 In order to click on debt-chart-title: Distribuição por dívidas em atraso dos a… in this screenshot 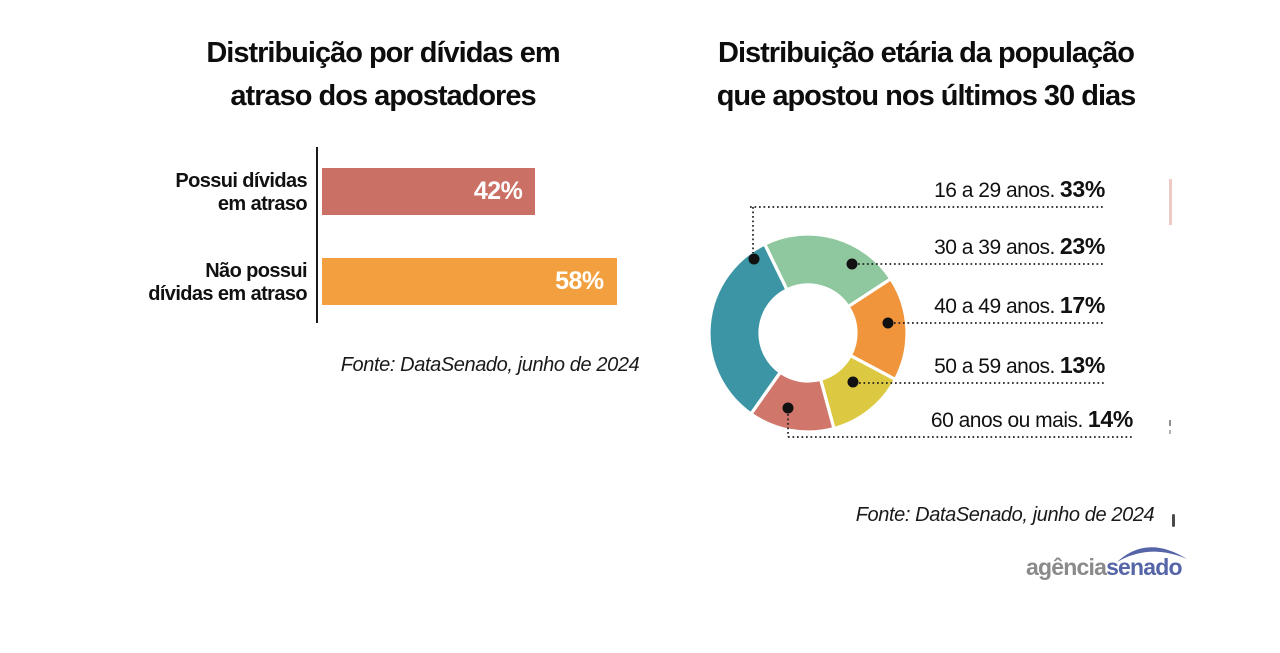, I will do `click(383, 75)`.